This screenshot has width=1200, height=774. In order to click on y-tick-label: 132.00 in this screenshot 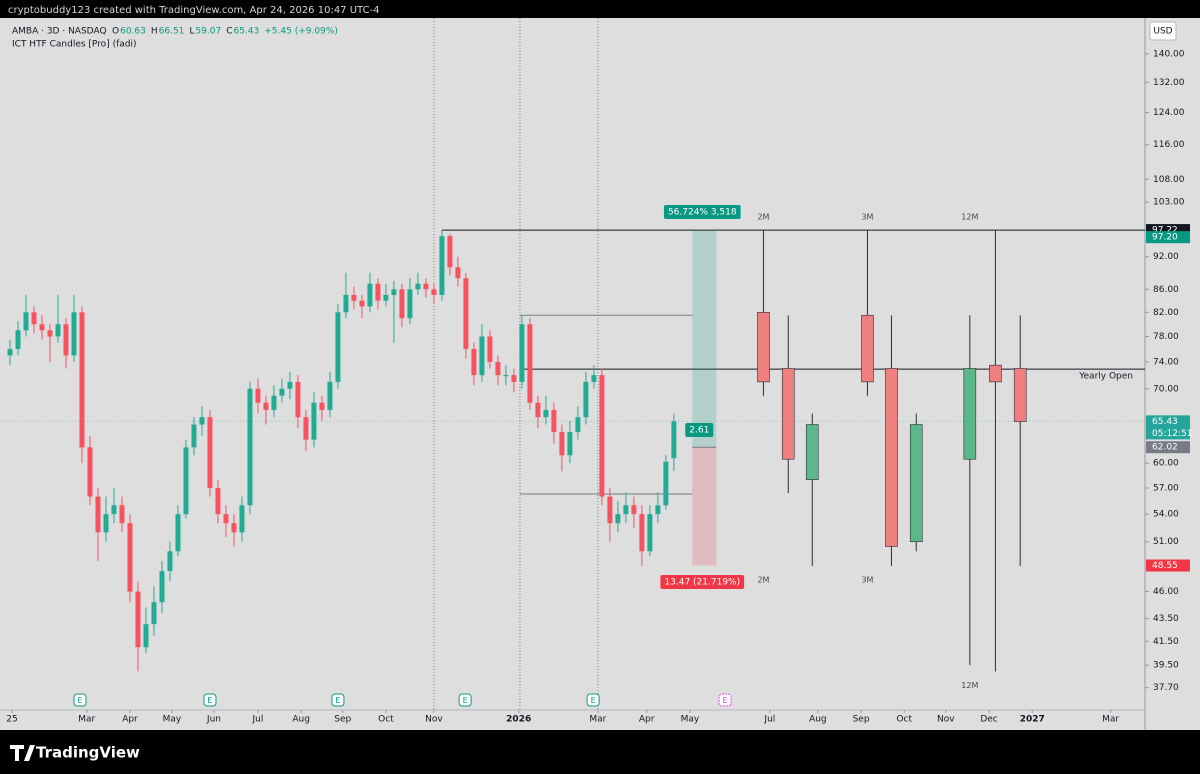, I will do `click(1169, 83)`.